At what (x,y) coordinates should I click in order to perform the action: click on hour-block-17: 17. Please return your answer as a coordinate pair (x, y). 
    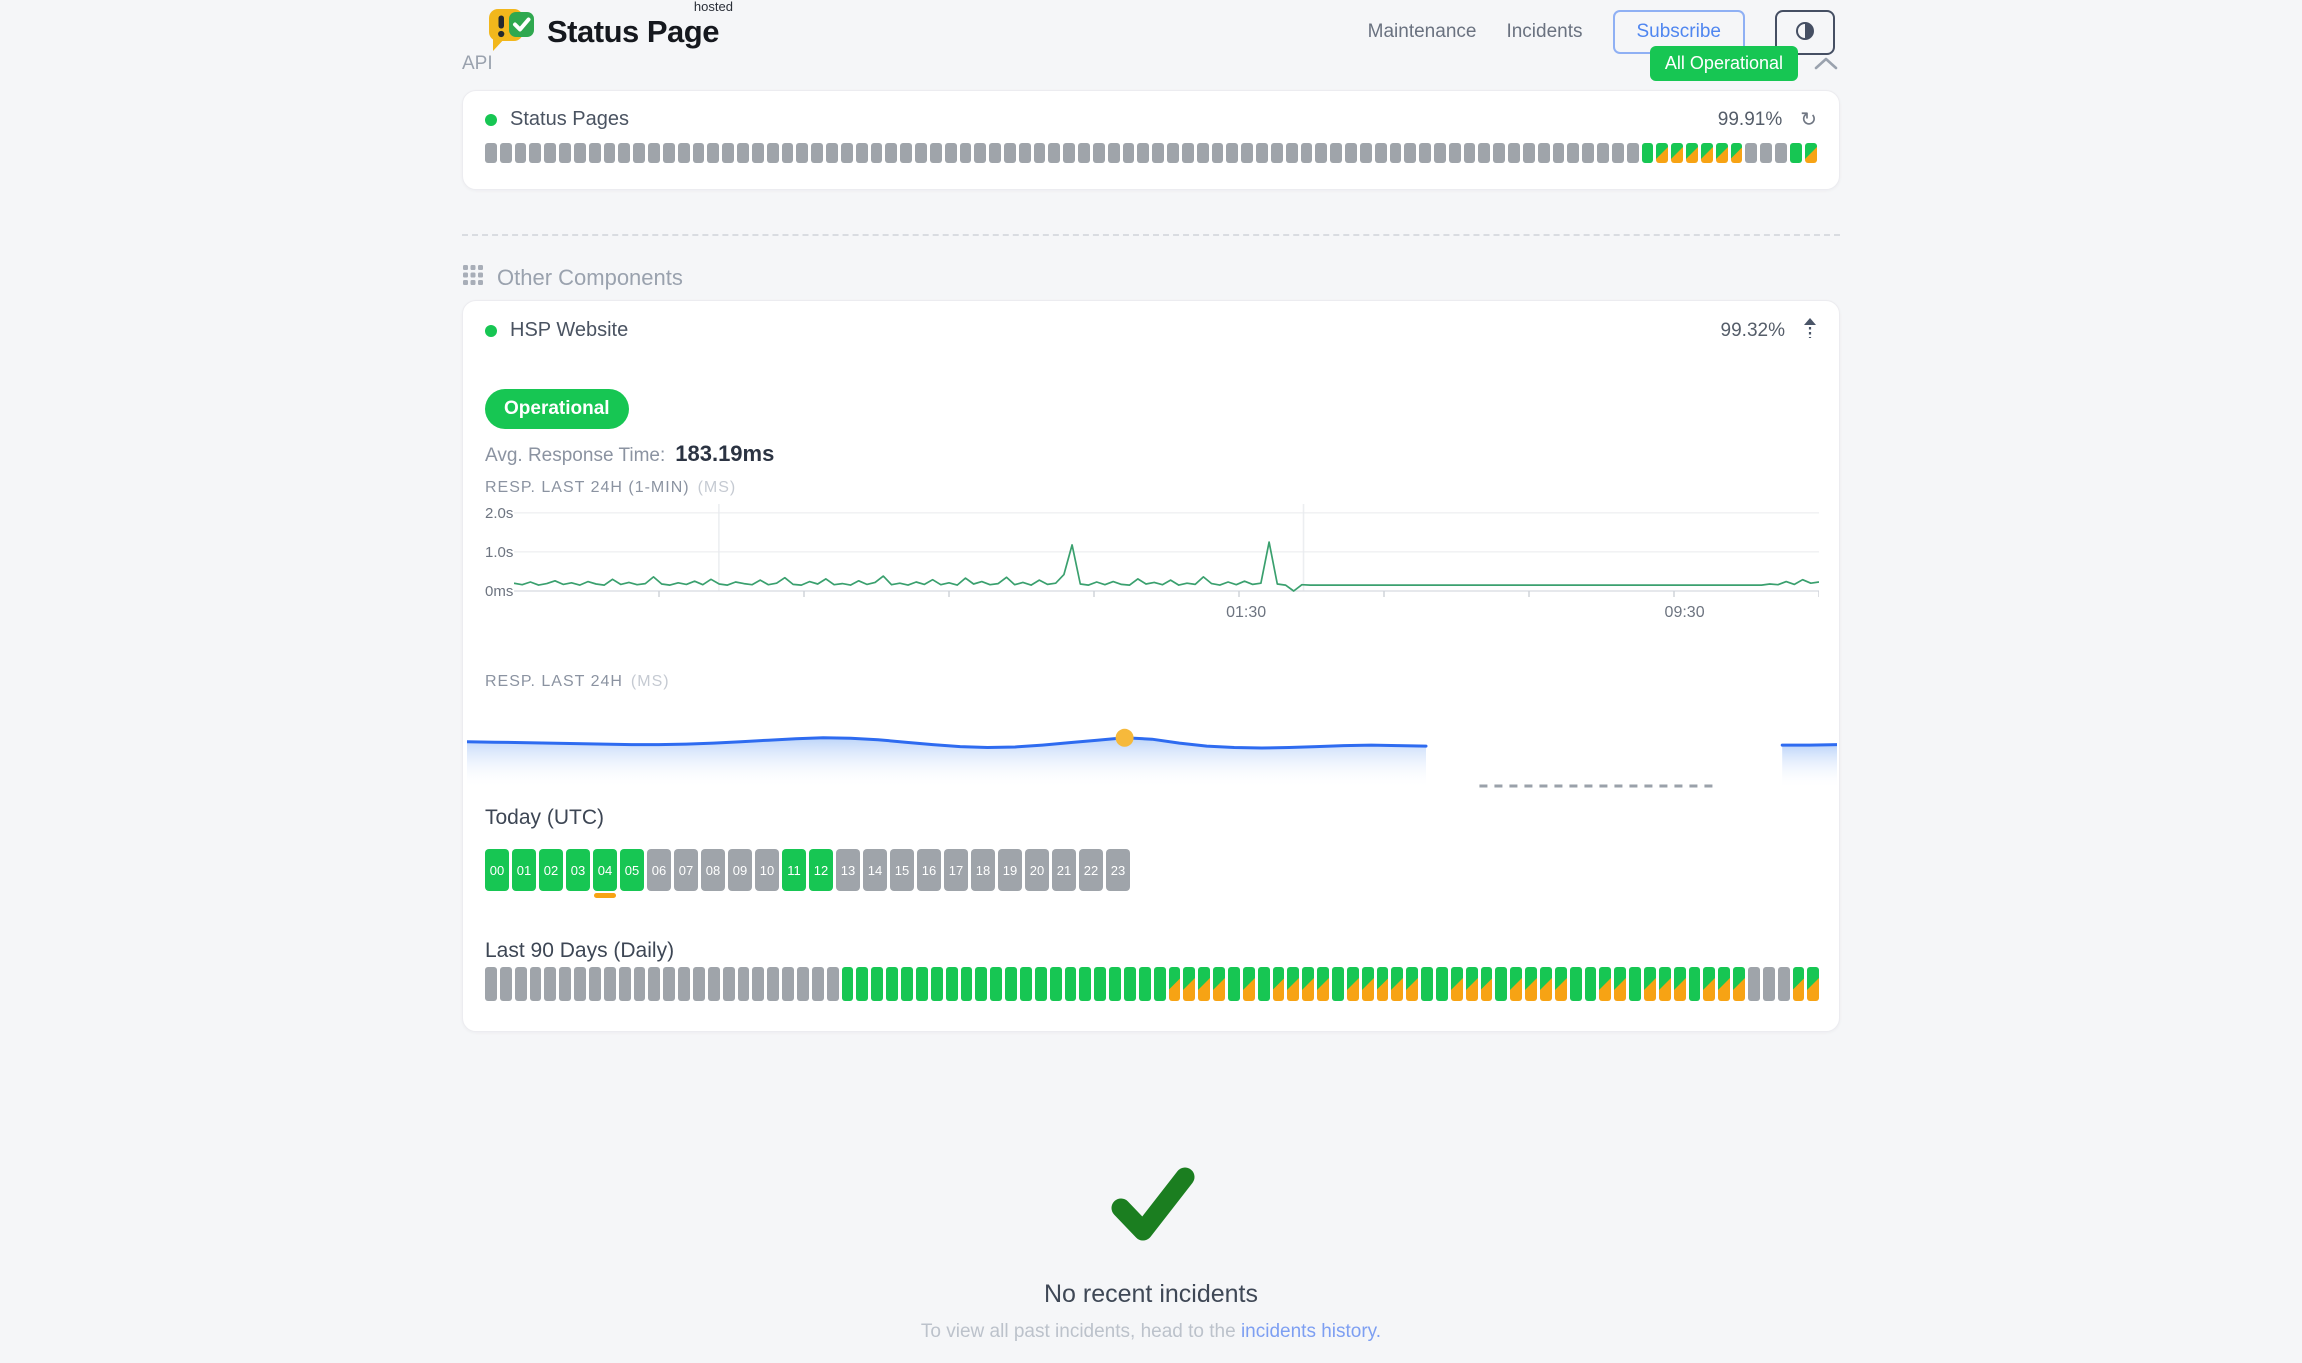
    Looking at the image, I should click on (956, 870).